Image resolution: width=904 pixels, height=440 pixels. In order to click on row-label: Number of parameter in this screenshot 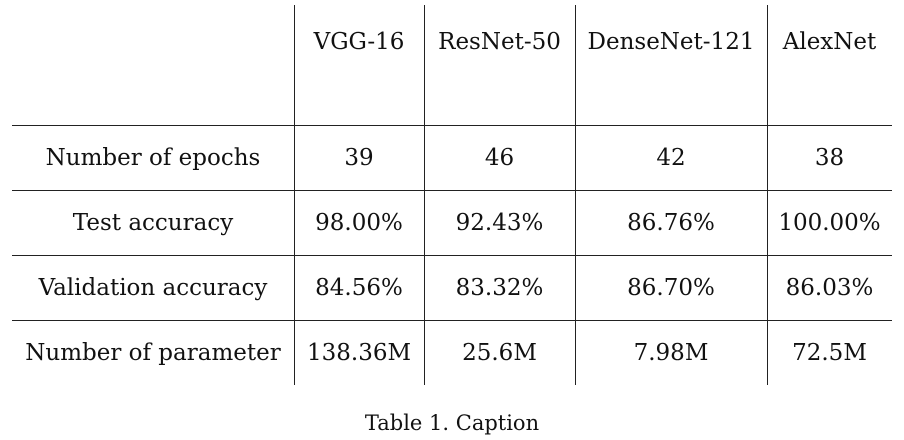, I will do `click(153, 353)`.